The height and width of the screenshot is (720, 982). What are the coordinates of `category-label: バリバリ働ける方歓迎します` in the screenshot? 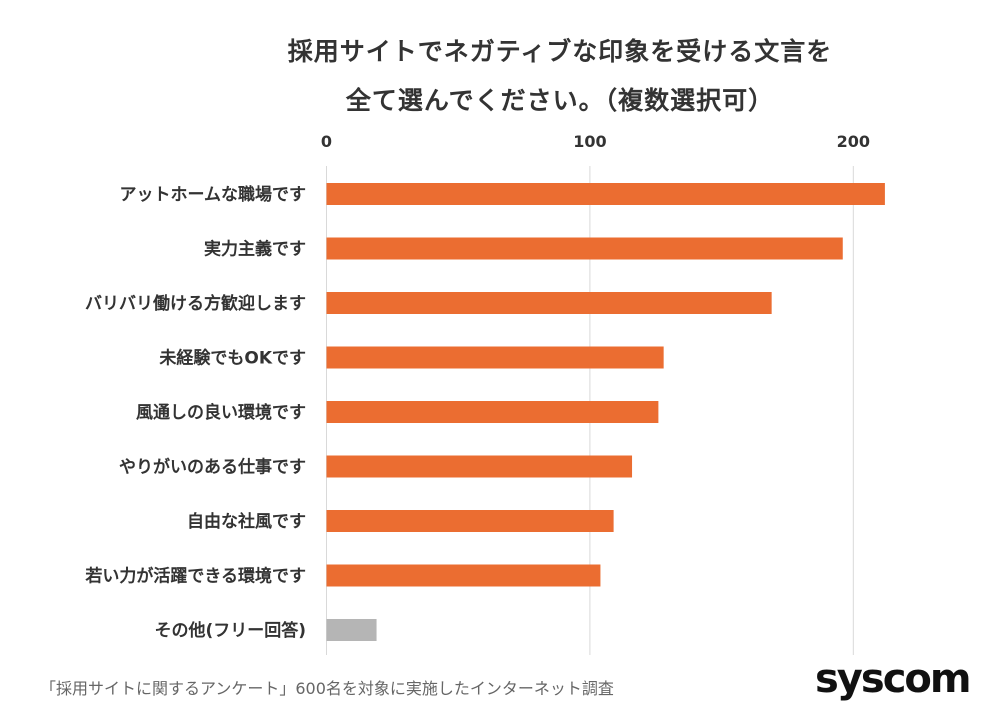 It's located at (195, 303).